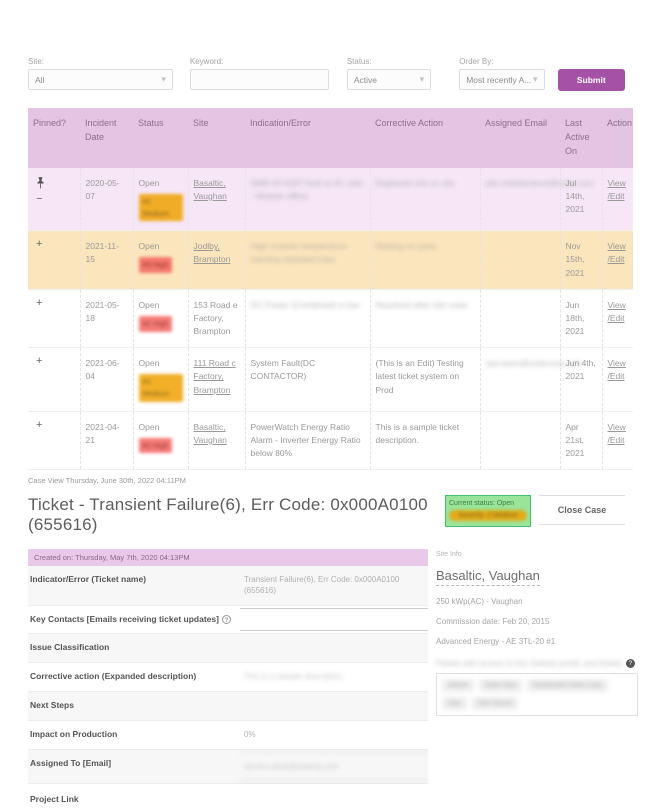  Describe the element at coordinates (160, 199) in the screenshot. I see `status-cell: Open #2 Medium` at that location.